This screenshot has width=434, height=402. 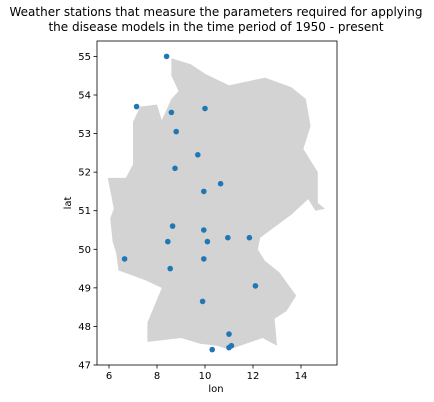 I want to click on x-axis: 6 8 10 12 14, so click(x=207, y=373).